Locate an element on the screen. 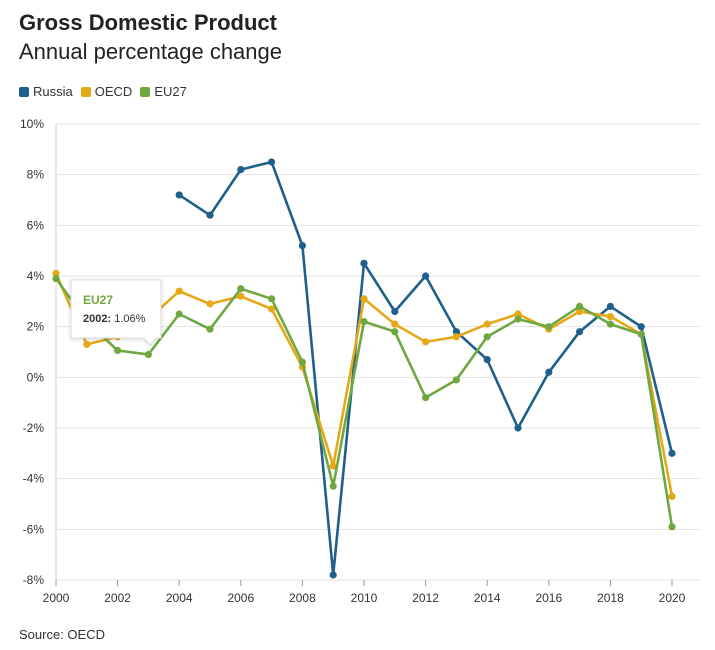 The width and height of the screenshot is (715, 650). tooltip-value: 2002: 1.06% is located at coordinates (114, 319).